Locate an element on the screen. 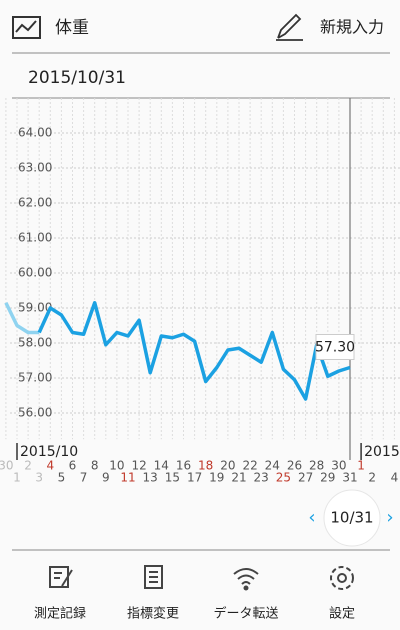 The height and width of the screenshot is (630, 400). x-tick-label: 31 is located at coordinates (349, 478).